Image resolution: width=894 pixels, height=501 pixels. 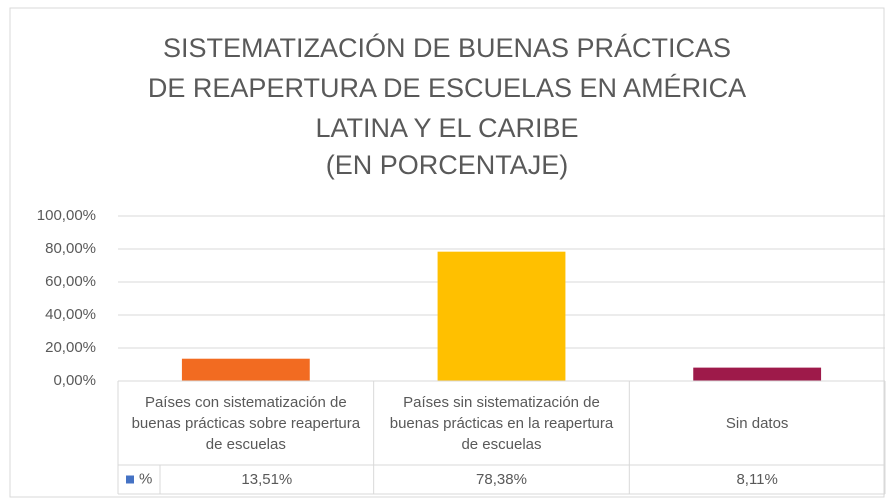 What do you see at coordinates (267, 479) in the screenshot?
I see `data-label: 13,51%` at bounding box center [267, 479].